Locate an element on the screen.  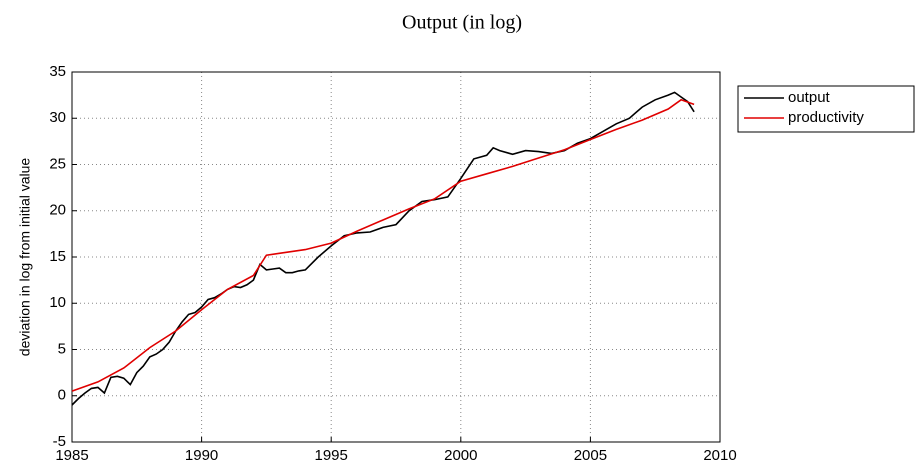
y-tick-label: 30 is located at coordinates (57, 117).